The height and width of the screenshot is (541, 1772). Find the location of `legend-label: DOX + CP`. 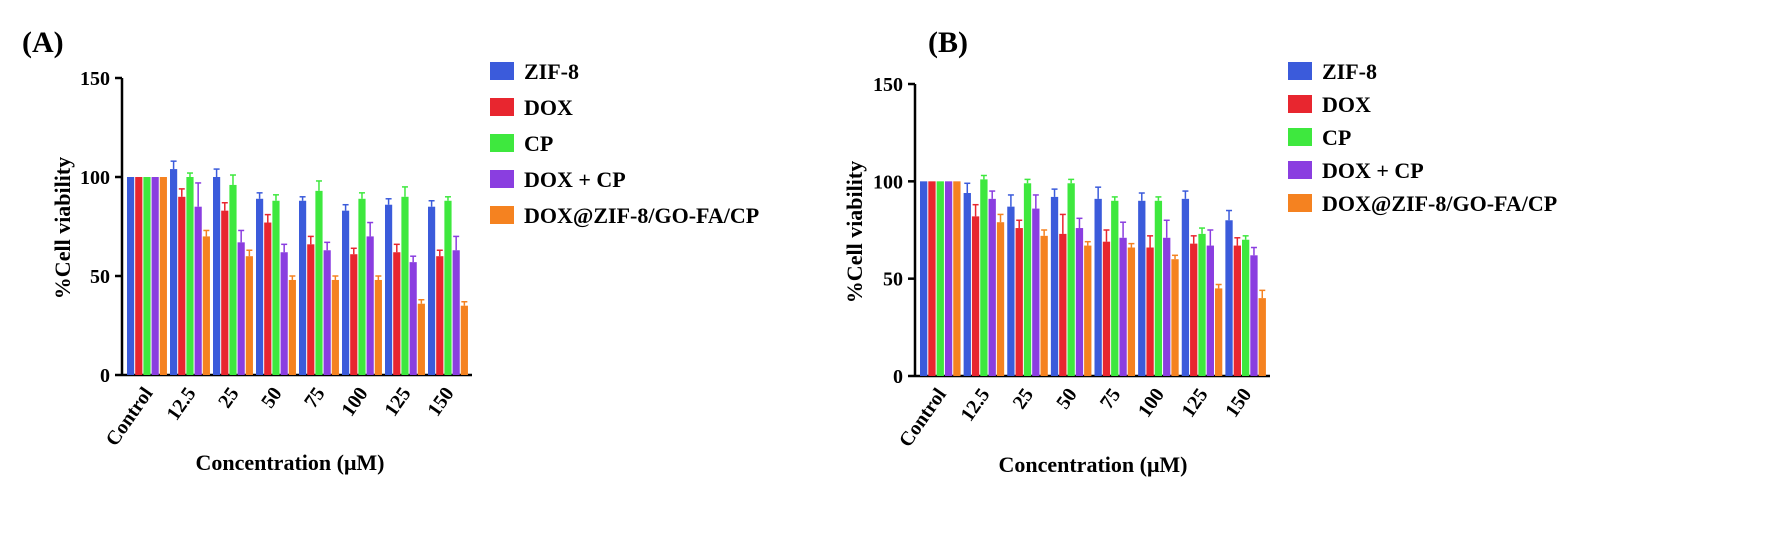

legend-label: DOX + CP is located at coordinates (575, 179).